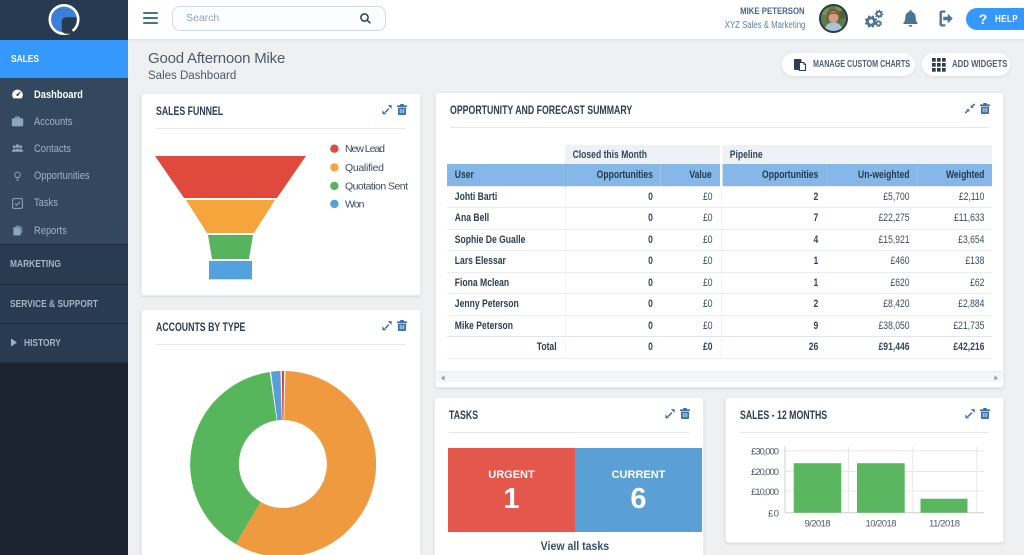  Describe the element at coordinates (765, 492) in the screenshot. I see `svg-text: £10,000` at that location.